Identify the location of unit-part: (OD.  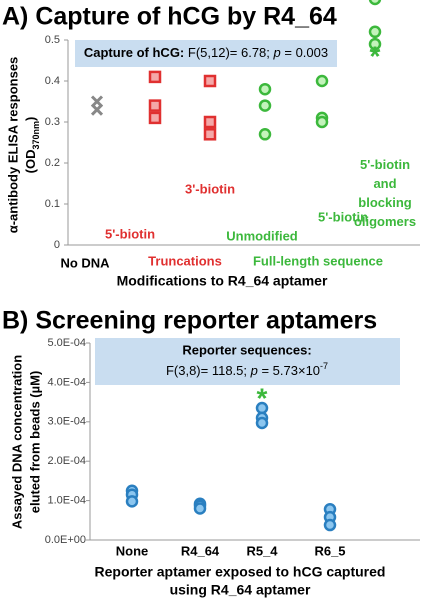
(30, 162).